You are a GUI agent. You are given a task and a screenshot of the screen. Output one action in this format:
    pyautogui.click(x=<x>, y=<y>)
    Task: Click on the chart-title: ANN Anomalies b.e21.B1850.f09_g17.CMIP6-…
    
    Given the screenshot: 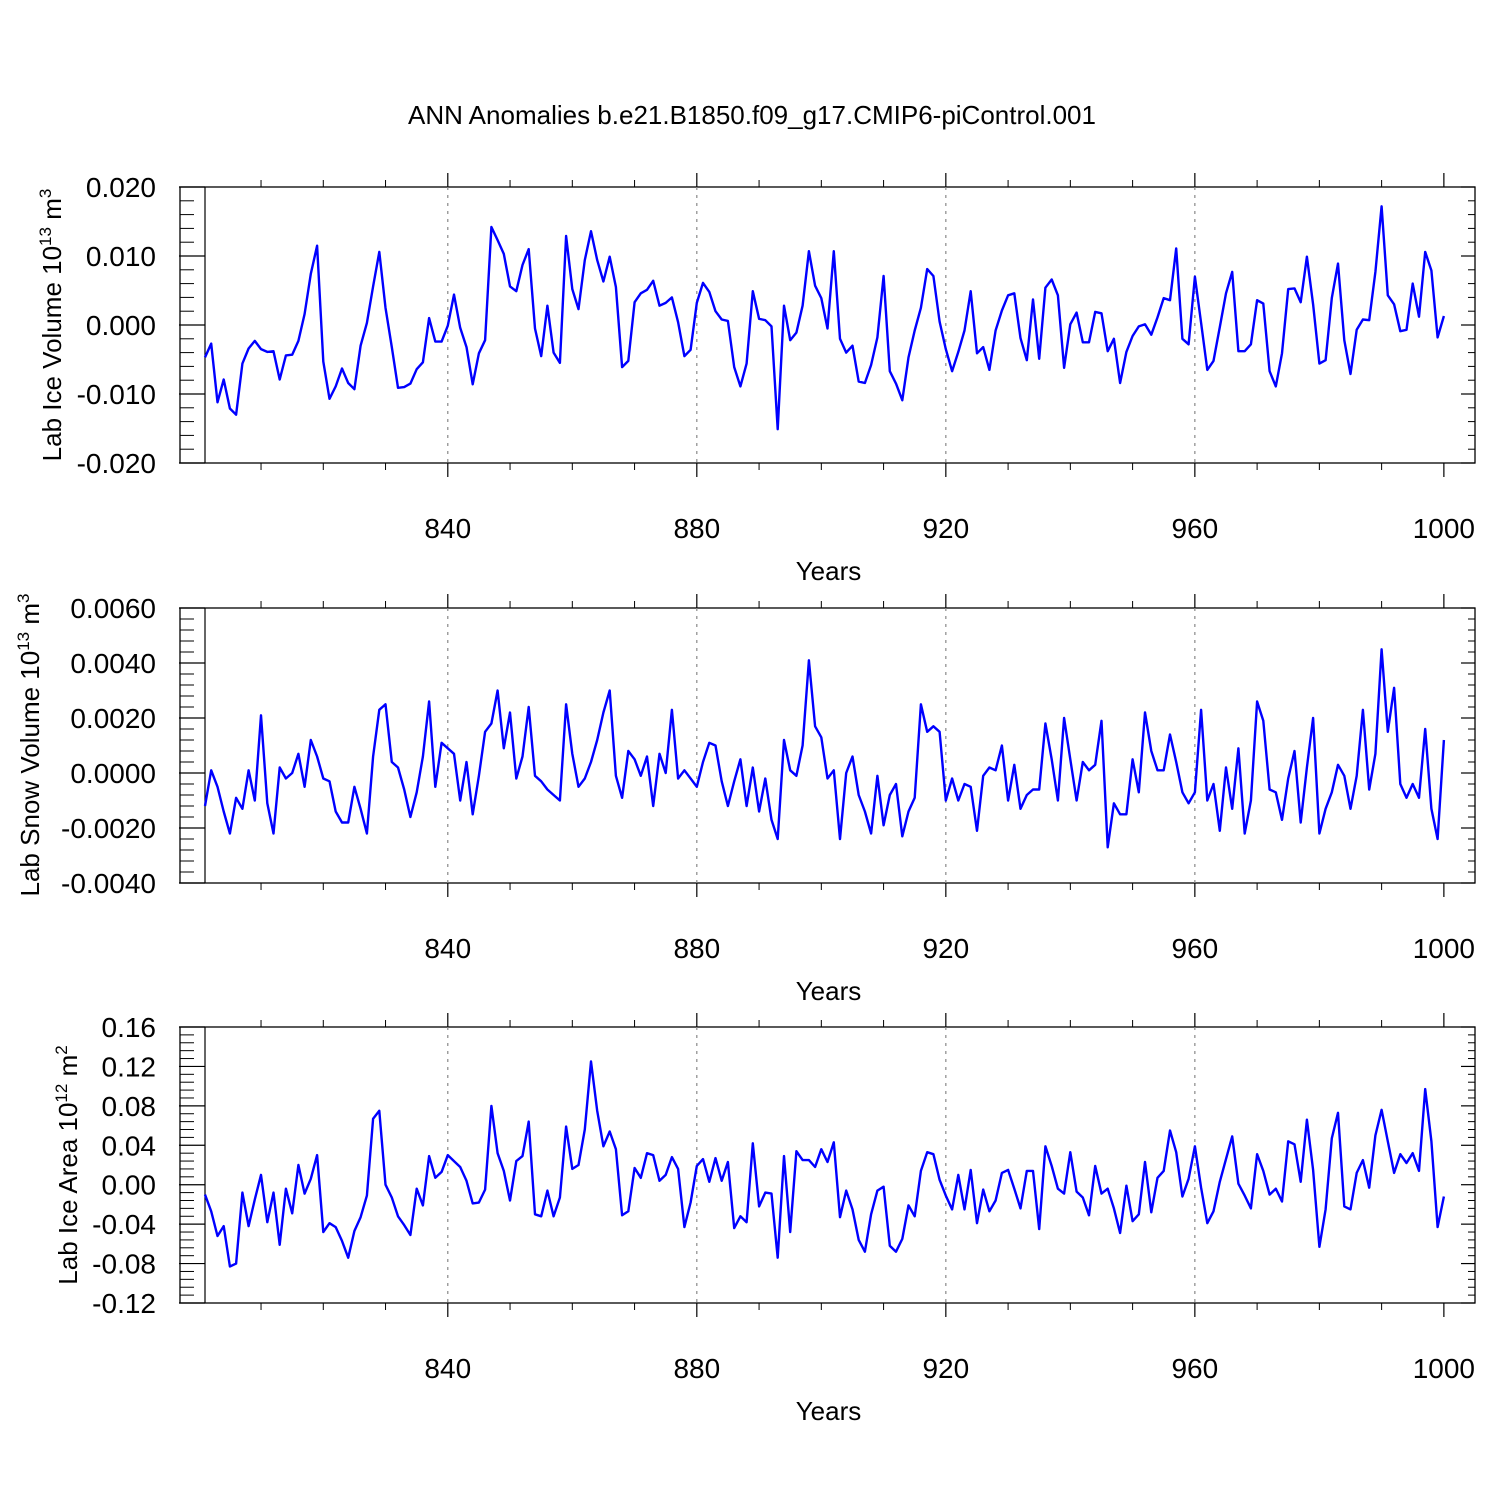 What is the action you would take?
    pyautogui.click(x=752, y=115)
    